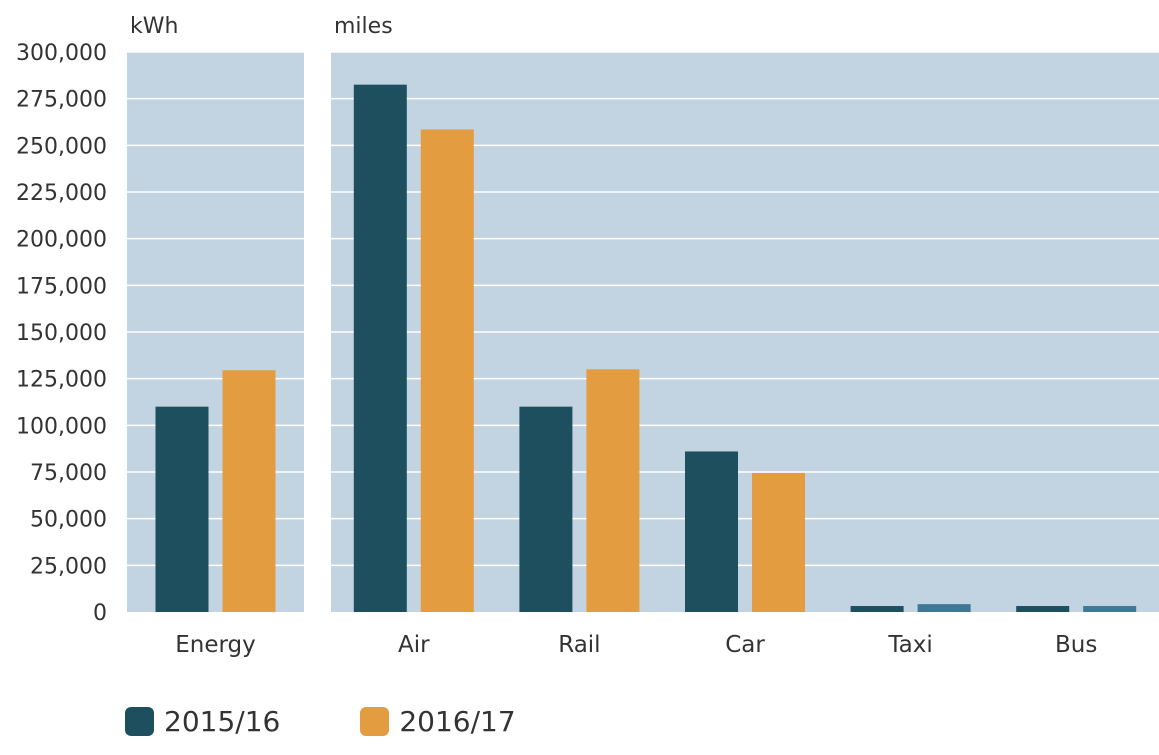  I want to click on y-tick-label: 50,000, so click(68, 520).